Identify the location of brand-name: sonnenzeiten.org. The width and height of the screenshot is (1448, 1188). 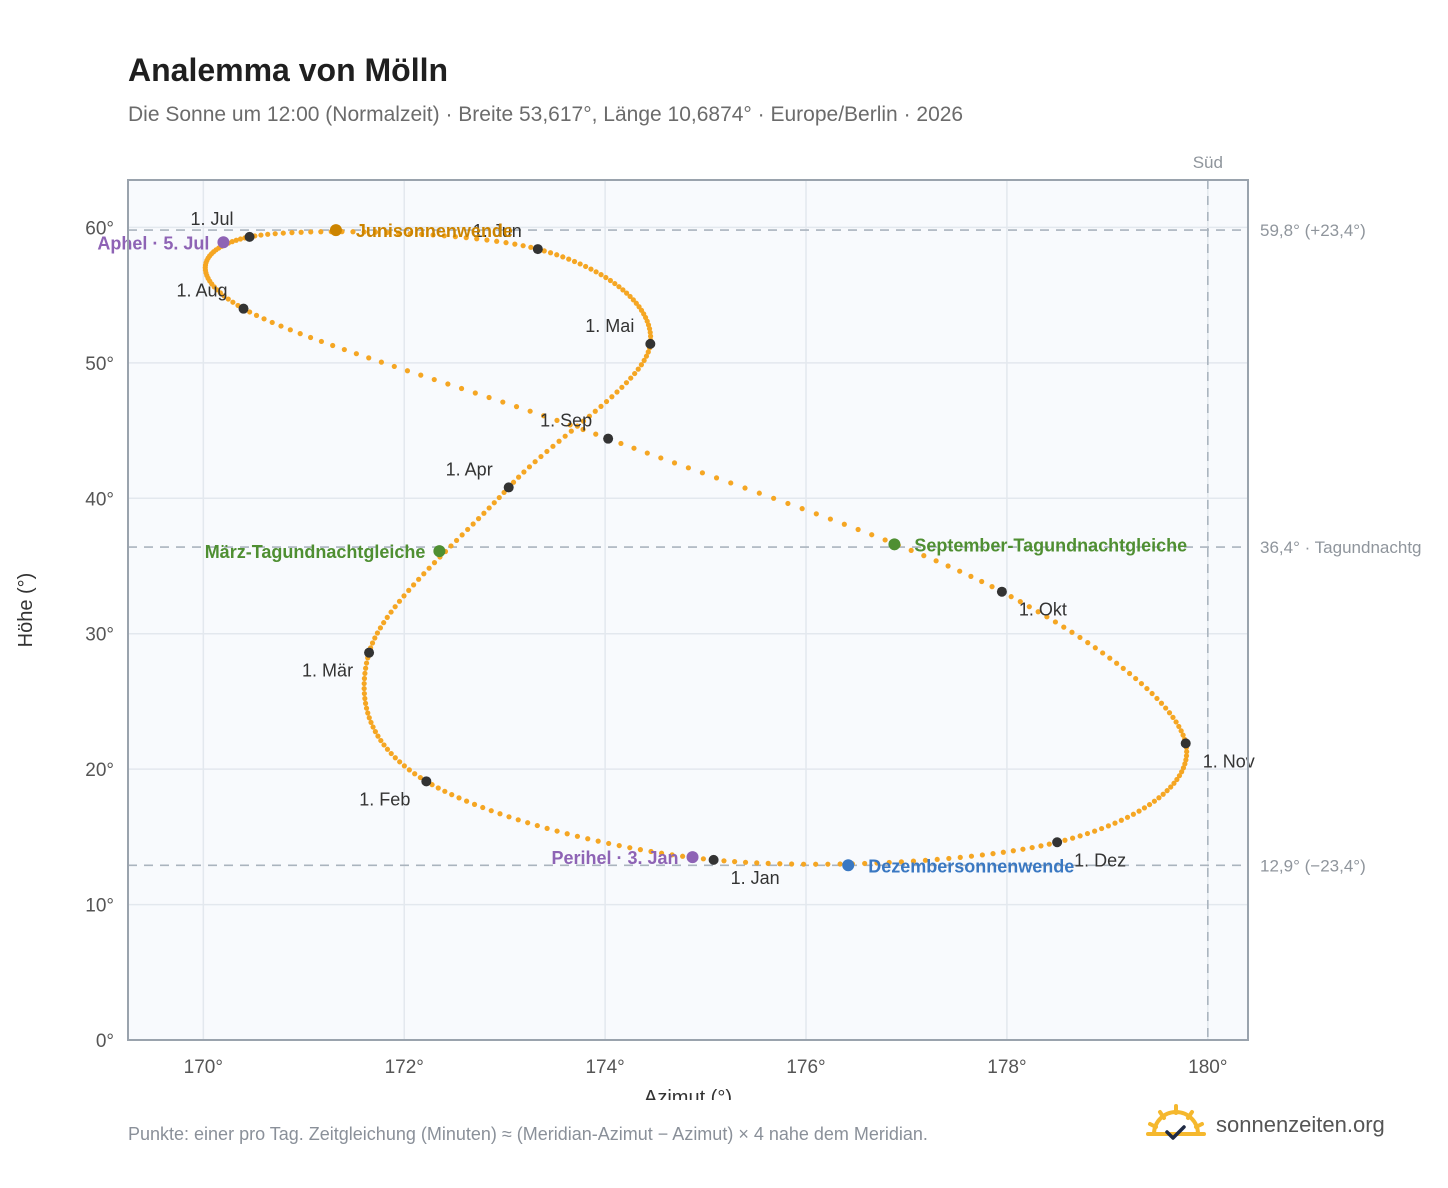
(1300, 1124).